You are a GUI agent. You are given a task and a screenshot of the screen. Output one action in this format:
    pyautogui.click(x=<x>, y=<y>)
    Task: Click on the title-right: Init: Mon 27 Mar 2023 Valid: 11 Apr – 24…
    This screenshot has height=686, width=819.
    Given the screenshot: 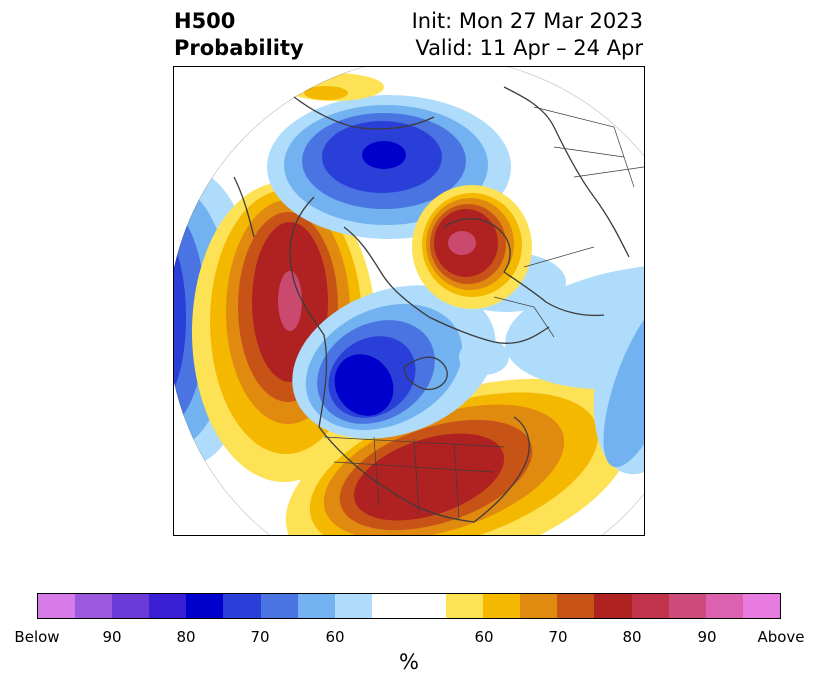 What is the action you would take?
    pyautogui.click(x=527, y=35)
    